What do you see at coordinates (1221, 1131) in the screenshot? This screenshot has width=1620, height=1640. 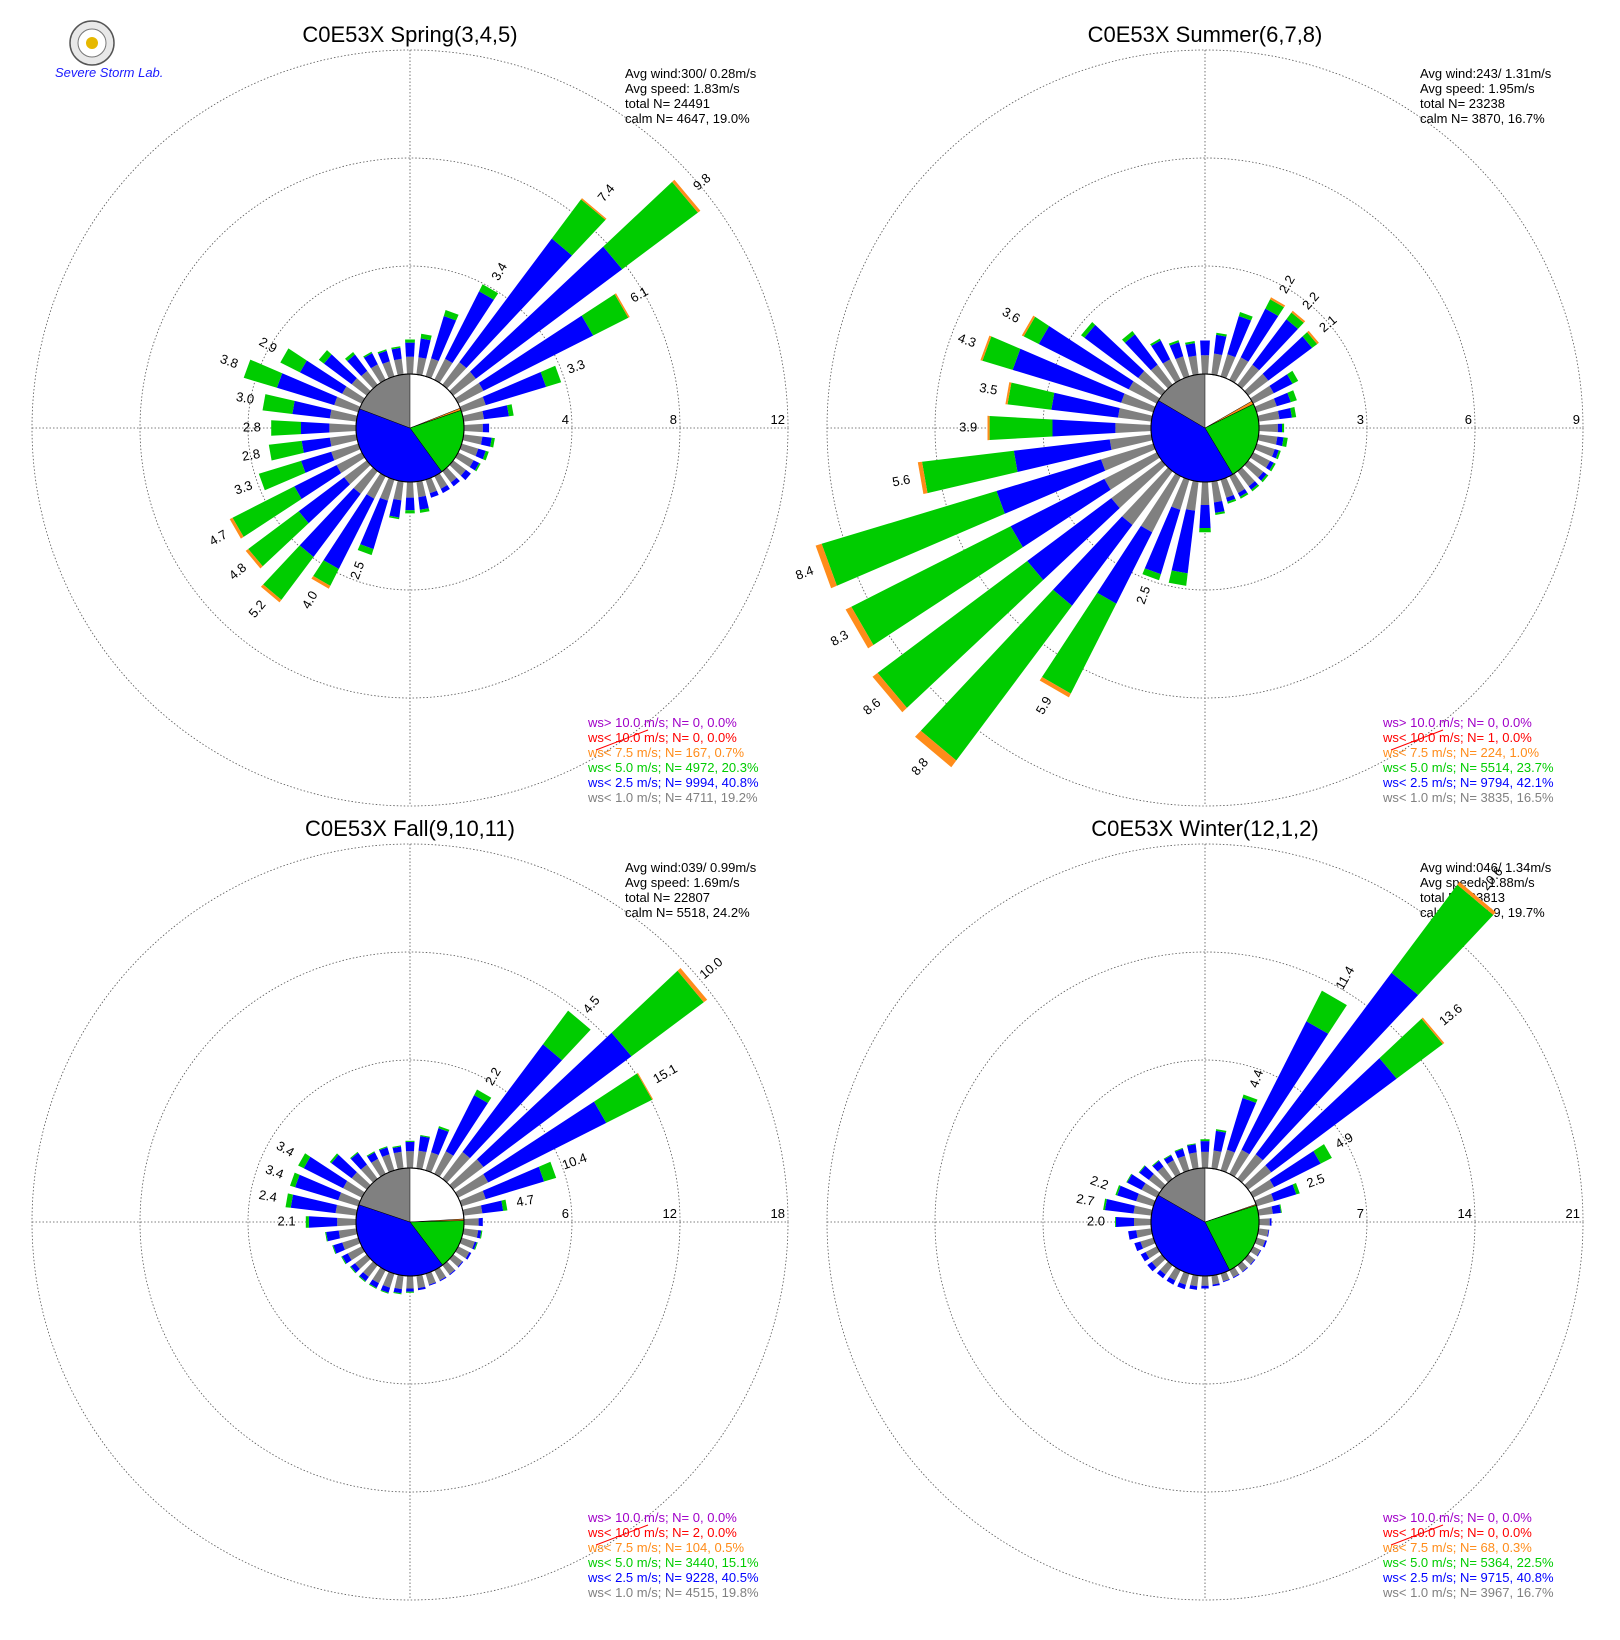 I see `spoke-10-green-segment` at bounding box center [1221, 1131].